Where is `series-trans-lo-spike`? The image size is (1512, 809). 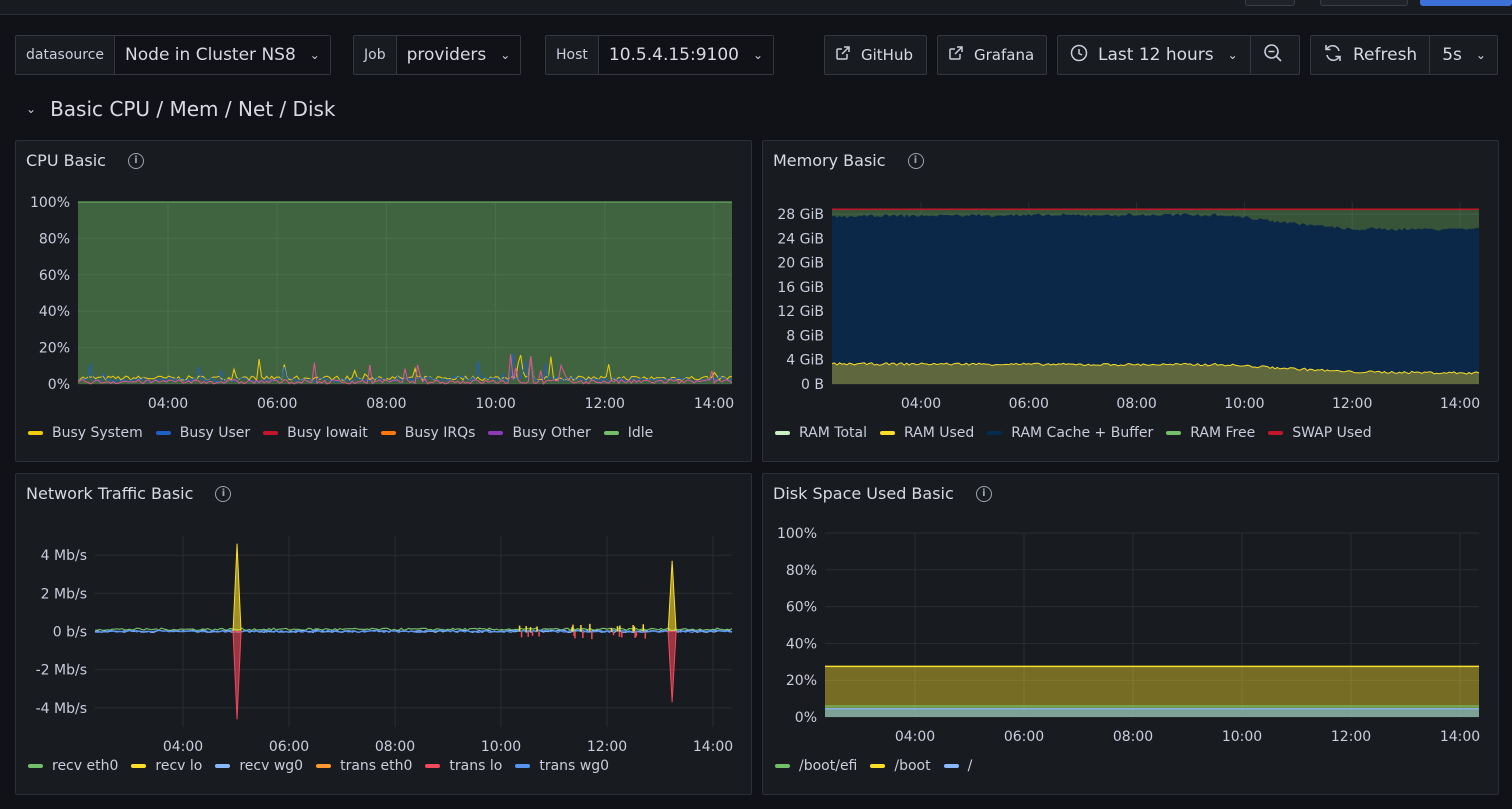 series-trans-lo-spike is located at coordinates (672, 667).